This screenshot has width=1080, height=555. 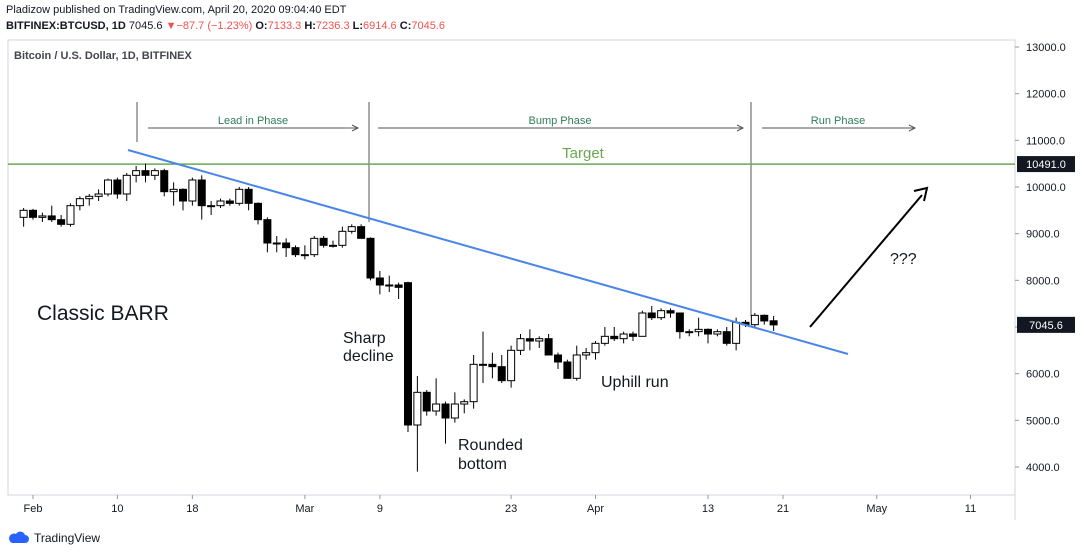 What do you see at coordinates (1045, 141) in the screenshot?
I see `y-tick-label: 11000.0` at bounding box center [1045, 141].